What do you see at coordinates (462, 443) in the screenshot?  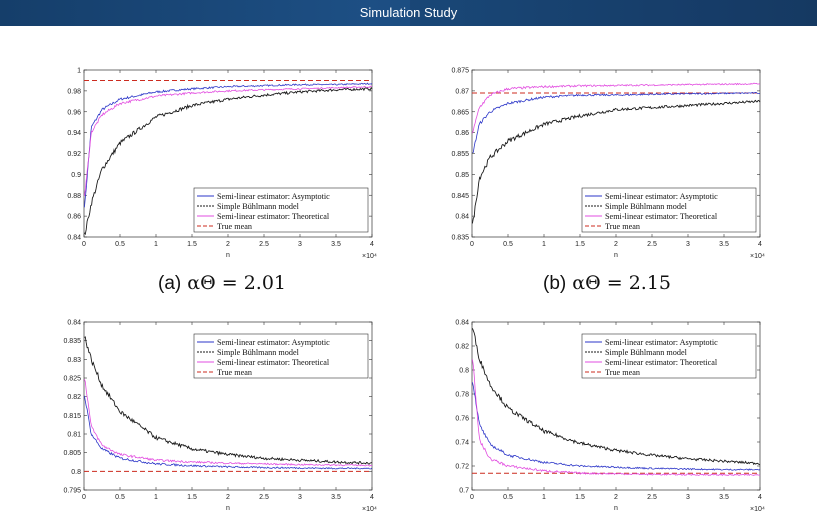 I see `y-tick-label: 0.74` at bounding box center [462, 443].